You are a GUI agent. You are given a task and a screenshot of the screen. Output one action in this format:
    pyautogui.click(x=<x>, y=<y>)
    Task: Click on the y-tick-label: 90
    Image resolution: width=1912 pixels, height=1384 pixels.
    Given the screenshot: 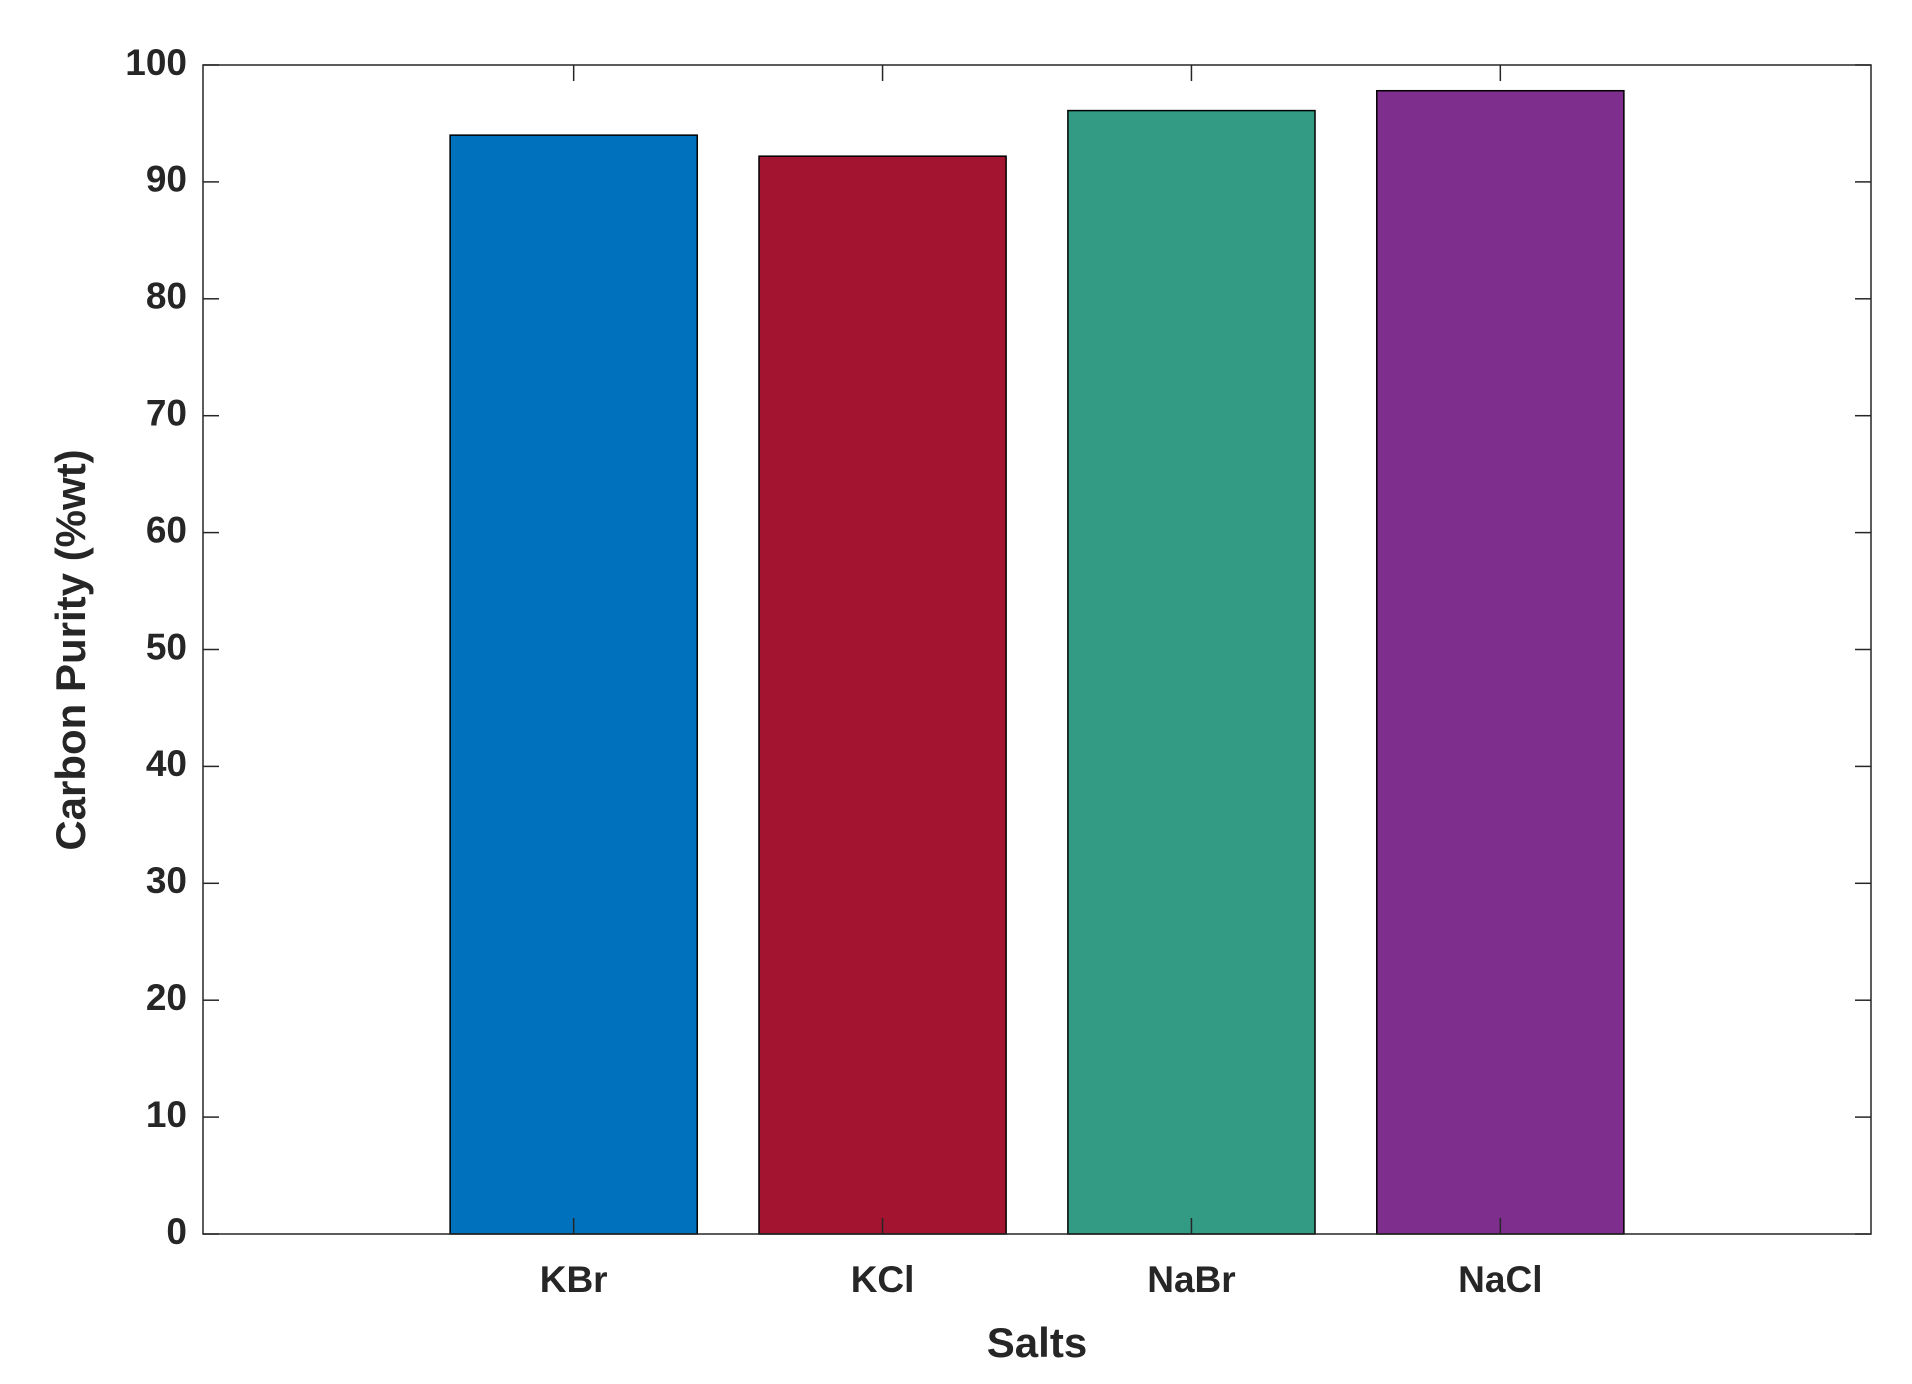 What is the action you would take?
    pyautogui.click(x=166, y=179)
    